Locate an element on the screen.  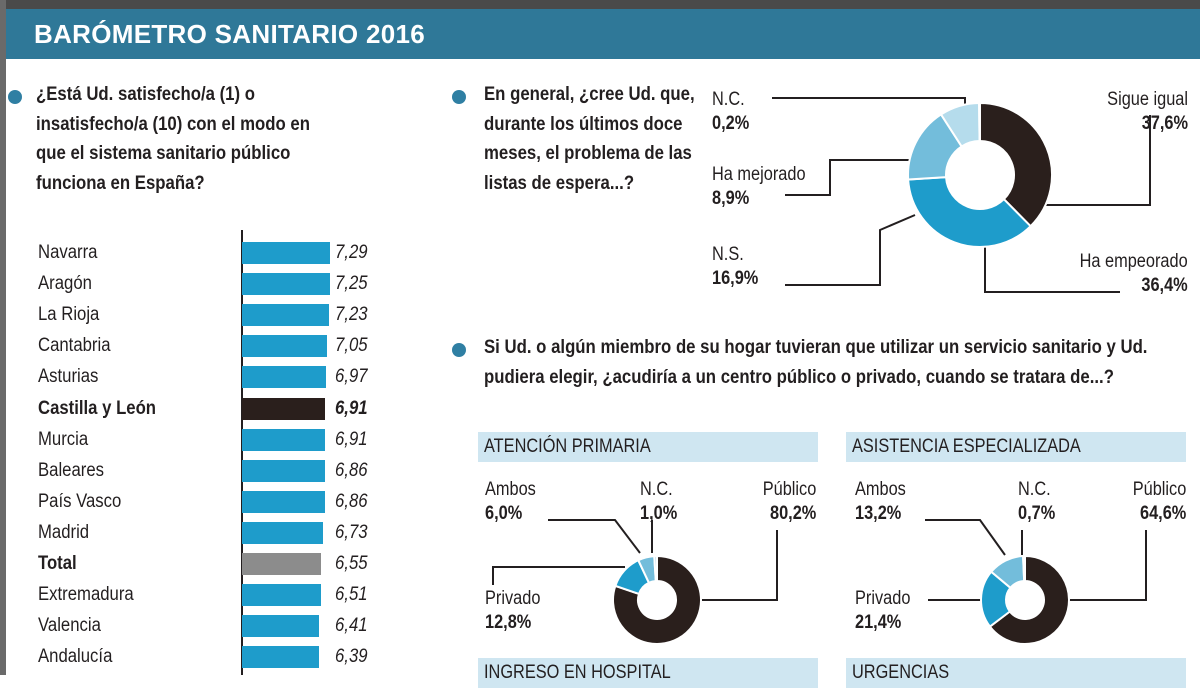
ap-ambos: Ambos 6,0% is located at coordinates (510, 501).